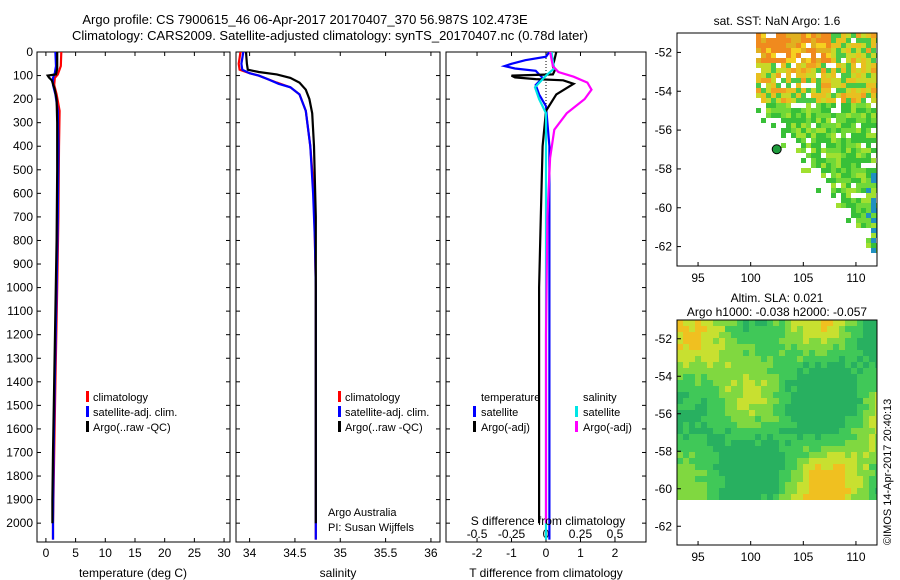  I want to click on map-x-tick-label: 110, so click(855, 278).